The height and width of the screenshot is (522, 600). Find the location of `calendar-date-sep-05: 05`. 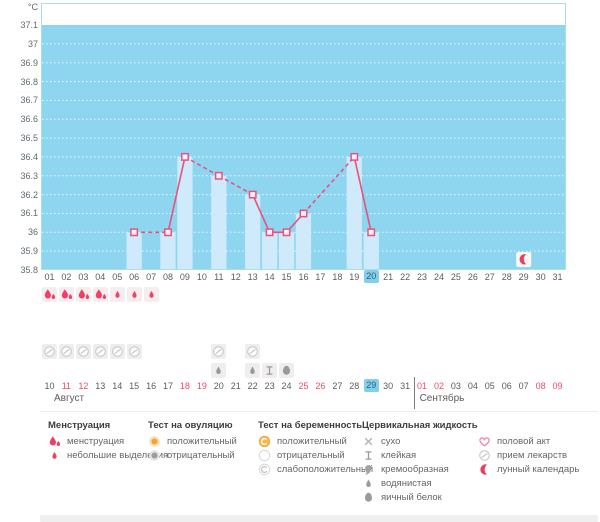

calendar-date-sep-05: 05 is located at coordinates (489, 386).